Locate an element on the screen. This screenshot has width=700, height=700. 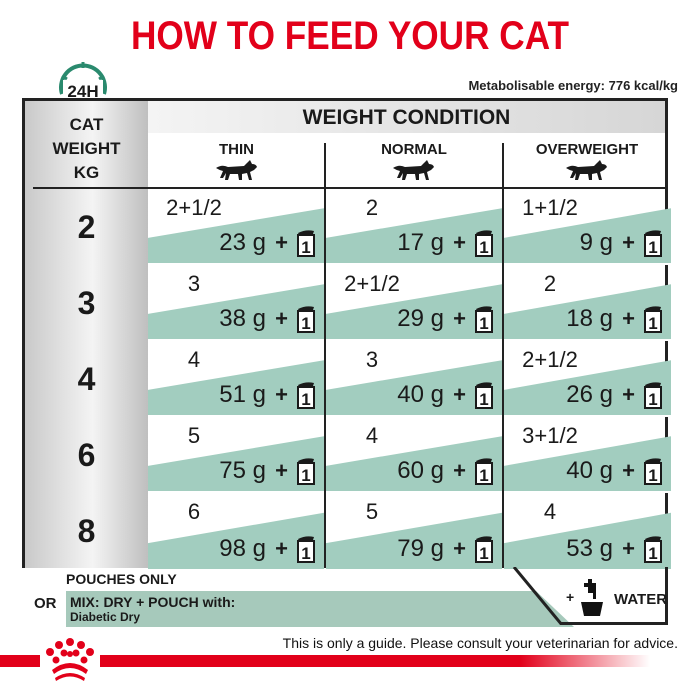
column-header: OVERWEIGHT is located at coordinates (587, 160).